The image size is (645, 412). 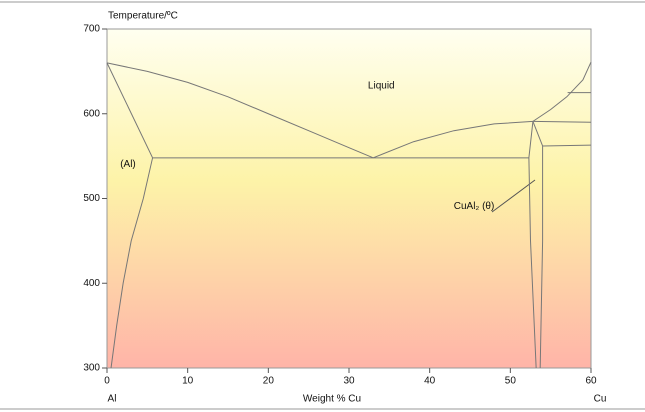 What do you see at coordinates (188, 381) in the screenshot?
I see `x-tick-label: 10` at bounding box center [188, 381].